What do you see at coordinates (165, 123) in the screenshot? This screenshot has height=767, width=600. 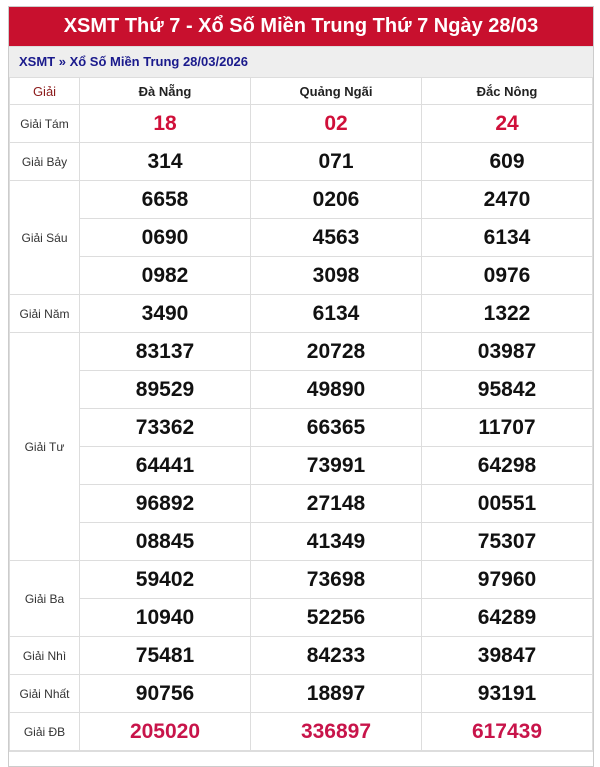 I see `prize-number: 18` at bounding box center [165, 123].